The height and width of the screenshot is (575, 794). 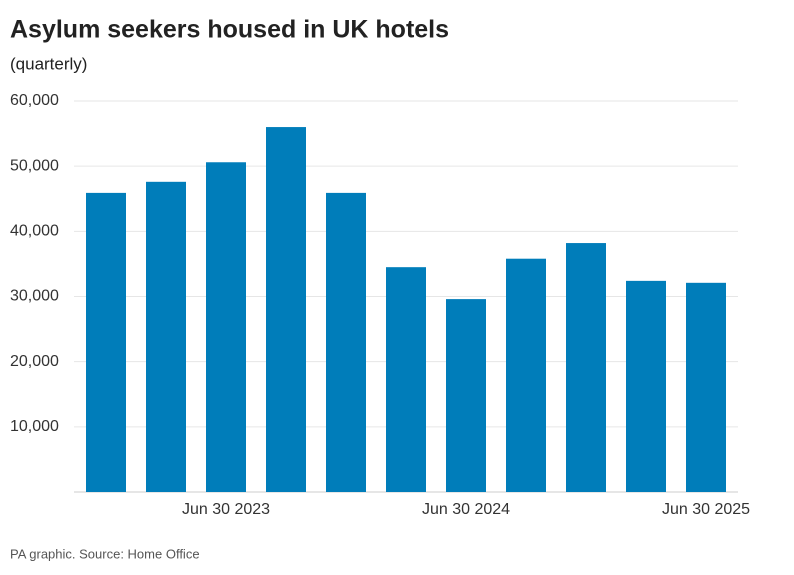 What do you see at coordinates (229, 30) in the screenshot?
I see `chart-title: Asylum seekers housed in UK hotels` at bounding box center [229, 30].